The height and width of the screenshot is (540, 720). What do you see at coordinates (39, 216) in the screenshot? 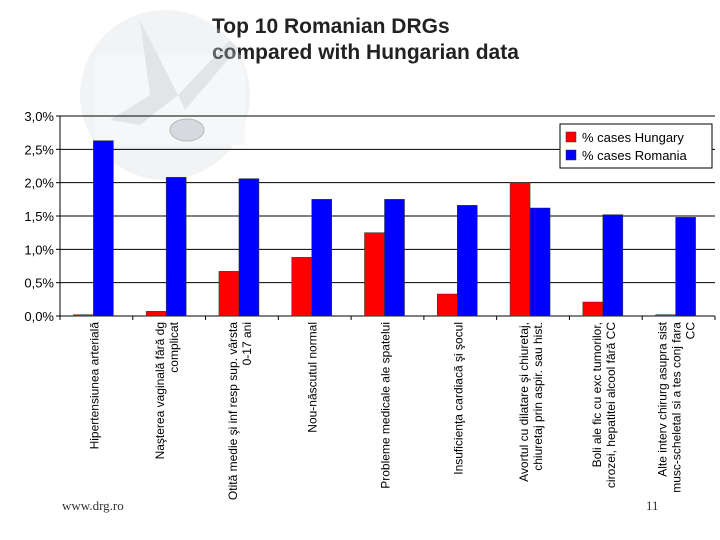
I see `y-tick-label: 1,5%` at bounding box center [39, 216].